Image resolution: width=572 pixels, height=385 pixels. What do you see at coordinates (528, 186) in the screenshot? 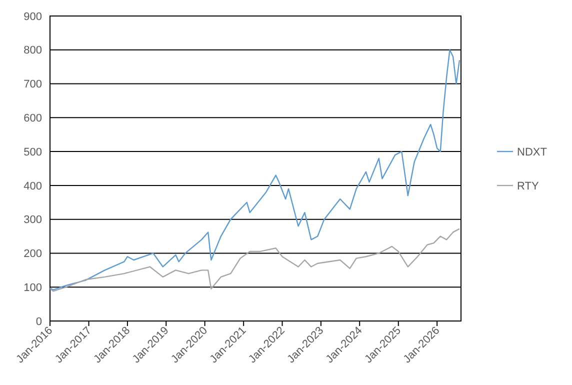
I see `legend-label: RTY` at bounding box center [528, 186].